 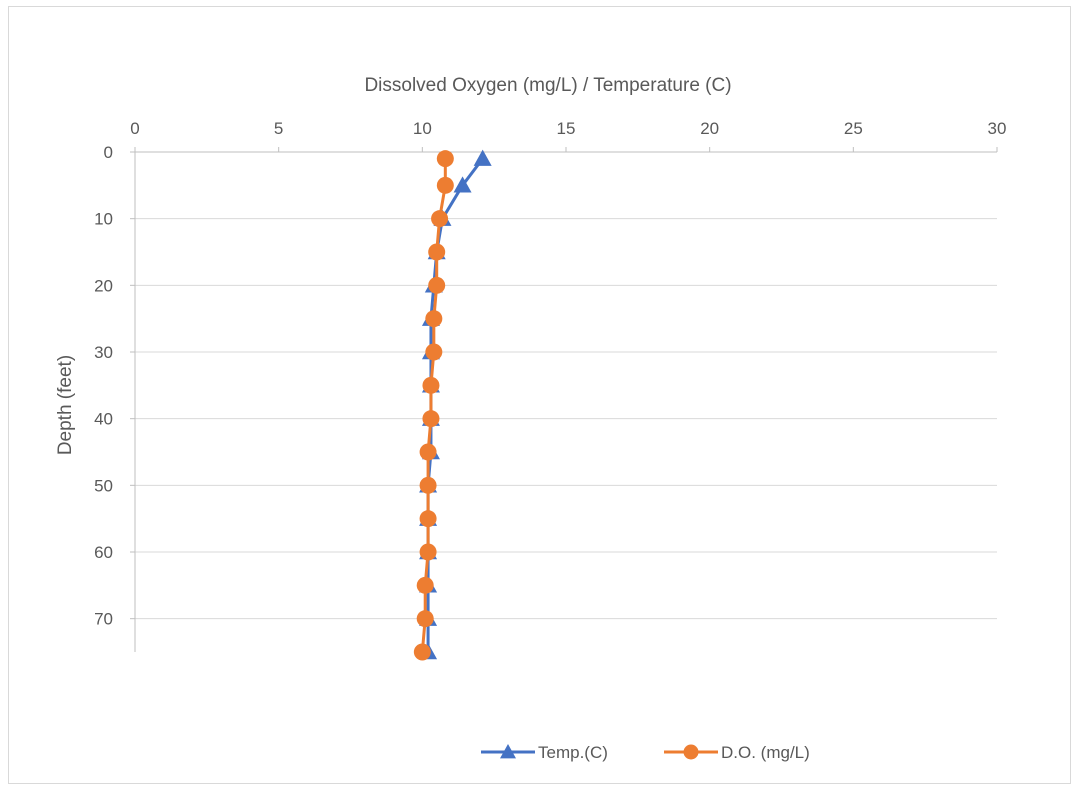 What do you see at coordinates (645, 752) in the screenshot?
I see `legend: Temp.(C) D.O. (mg/L)` at bounding box center [645, 752].